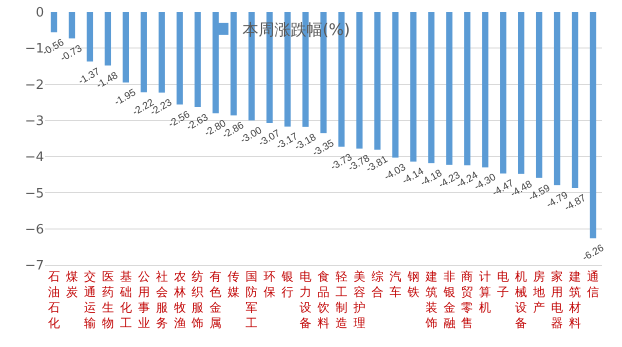  Describe the element at coordinates (395, 284) in the screenshot. I see `x-tick-label: 汽车` at that location.